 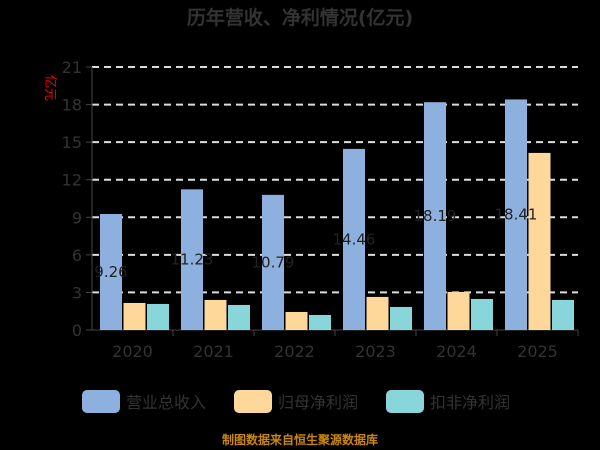 What do you see at coordinates (294, 351) in the screenshot?
I see `x-tick-label: 2022` at bounding box center [294, 351].